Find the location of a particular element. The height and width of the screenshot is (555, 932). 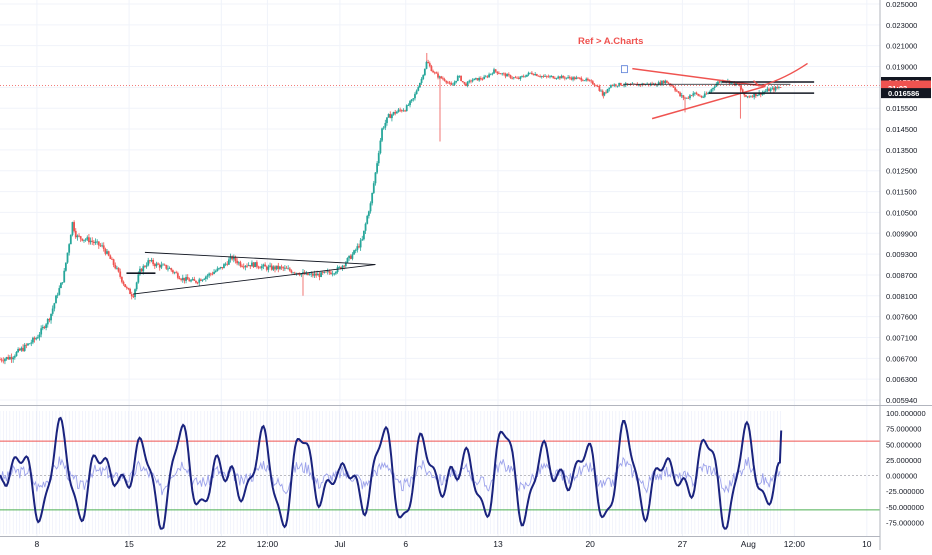

osc-fast-line is located at coordinates (390, 476).